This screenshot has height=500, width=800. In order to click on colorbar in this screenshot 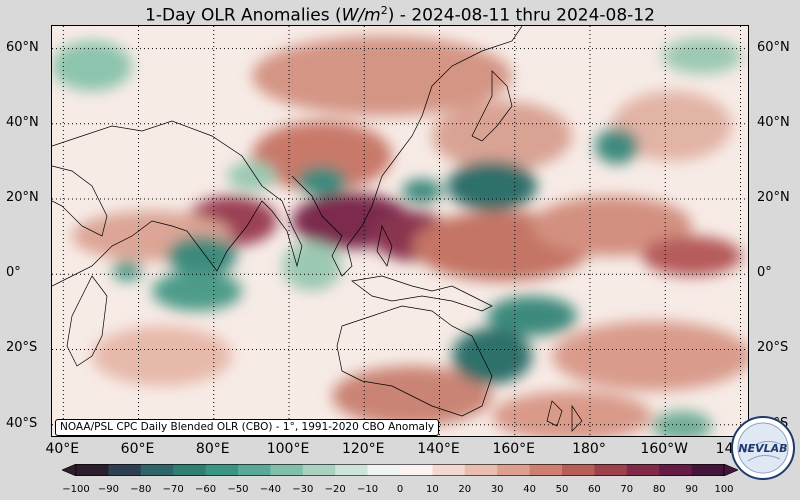, I will do `click(400, 470)`.